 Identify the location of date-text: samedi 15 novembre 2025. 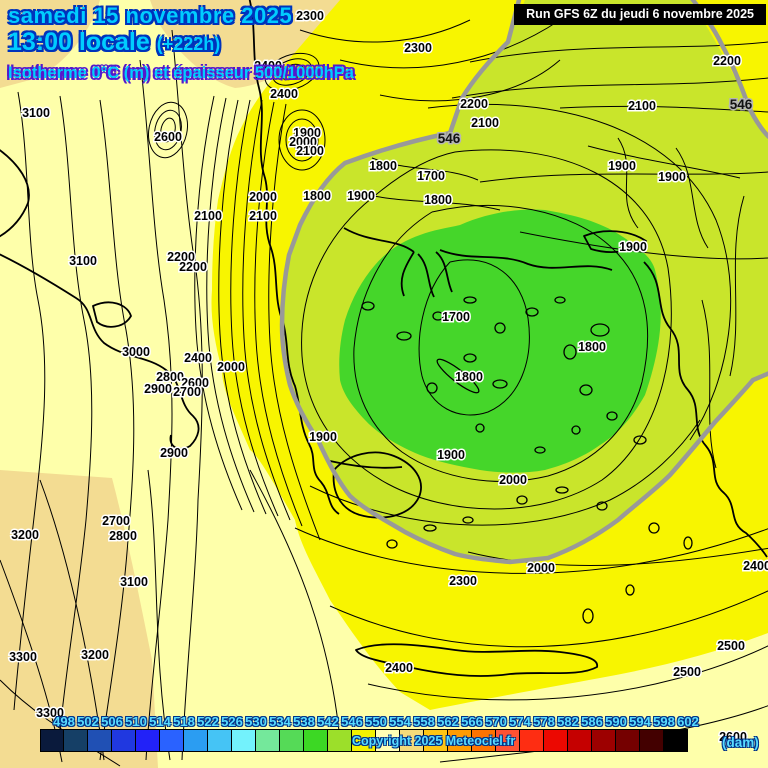
(150, 15).